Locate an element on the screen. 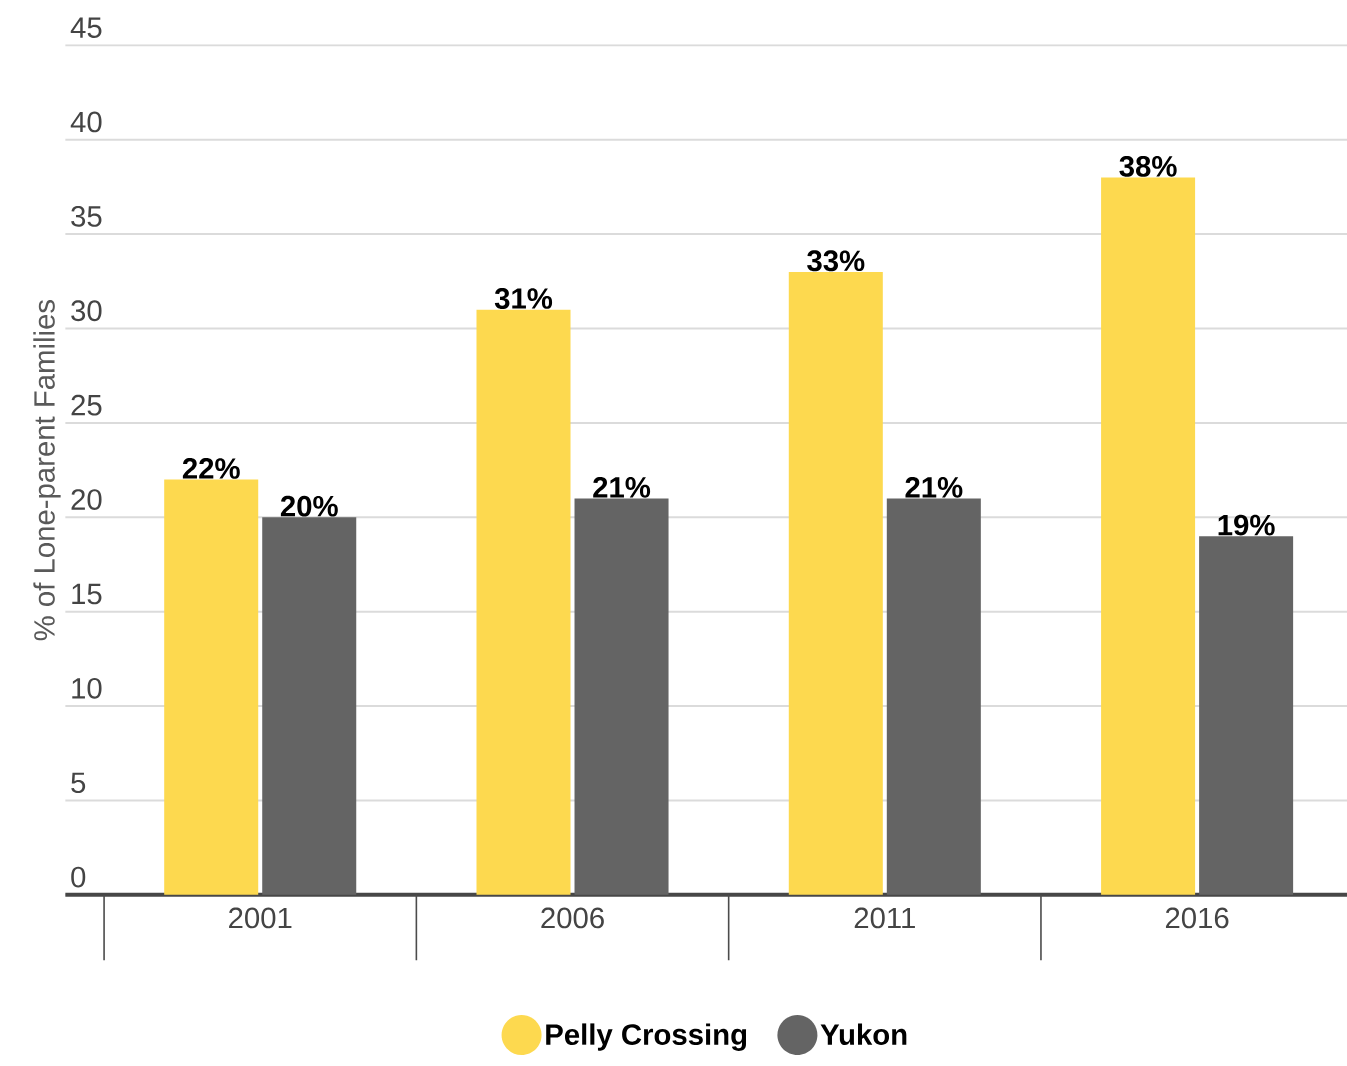 The image size is (1347, 1066). y-tick-label: 25 is located at coordinates (86, 405).